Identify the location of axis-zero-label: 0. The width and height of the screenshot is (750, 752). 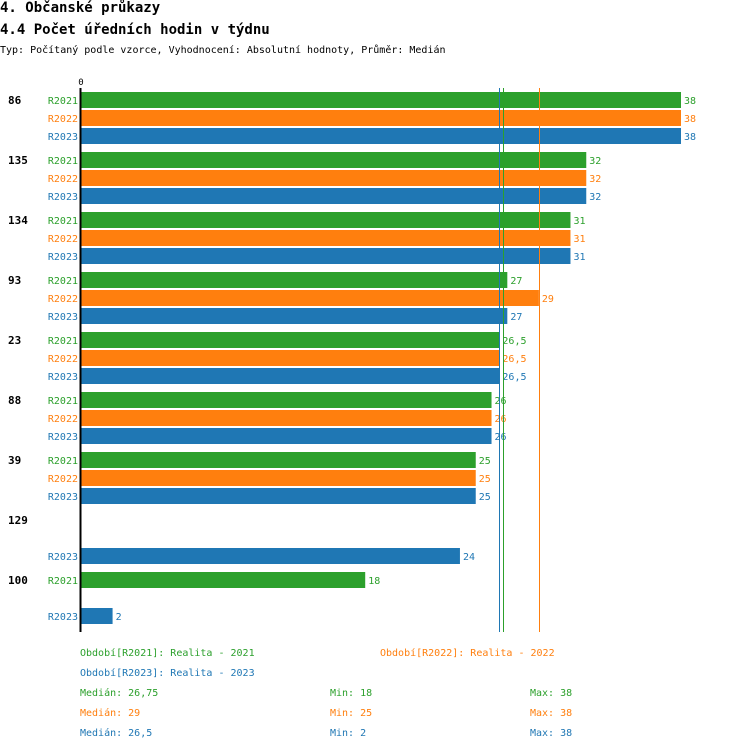
(80, 83).